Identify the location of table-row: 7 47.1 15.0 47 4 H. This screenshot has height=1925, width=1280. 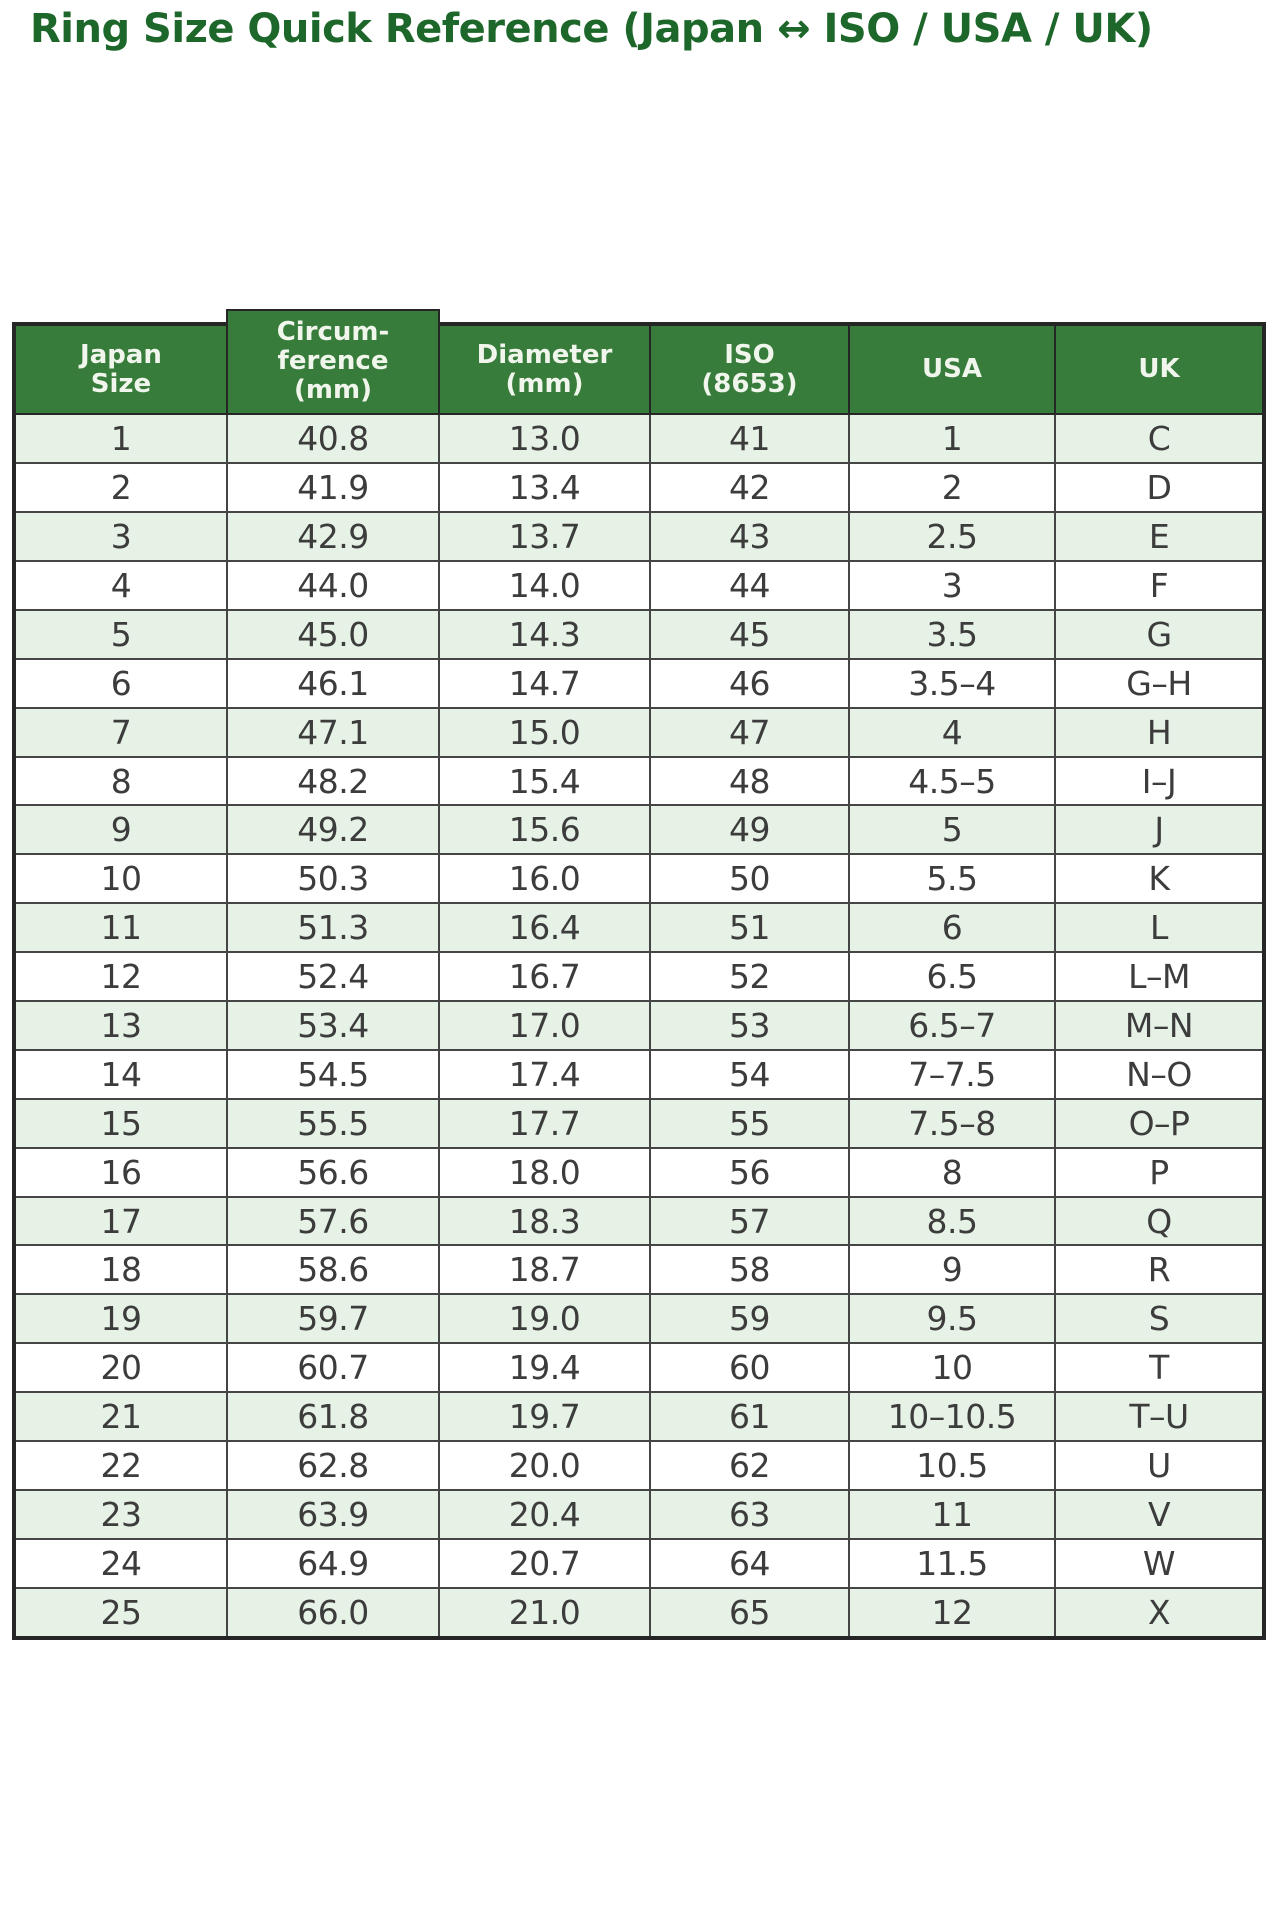
(639, 732).